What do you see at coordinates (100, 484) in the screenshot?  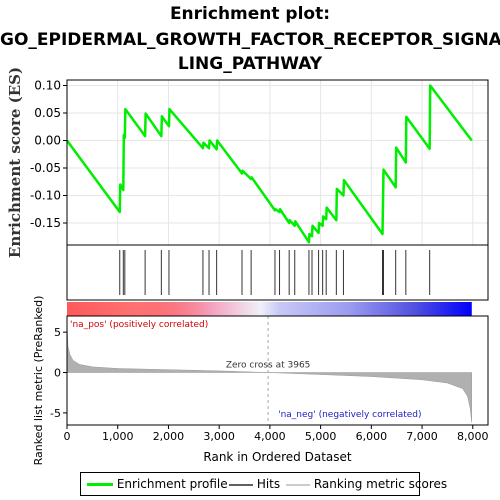 I see `legend-swatch-green` at bounding box center [100, 484].